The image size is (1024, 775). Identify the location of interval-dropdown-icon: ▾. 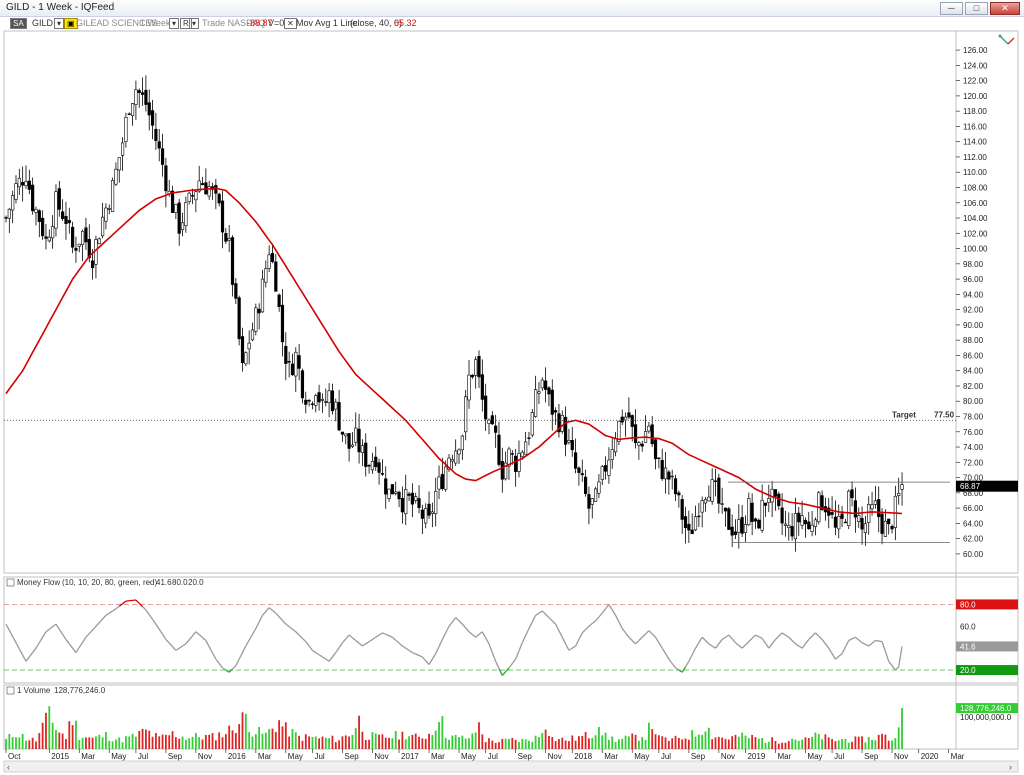
(174, 23).